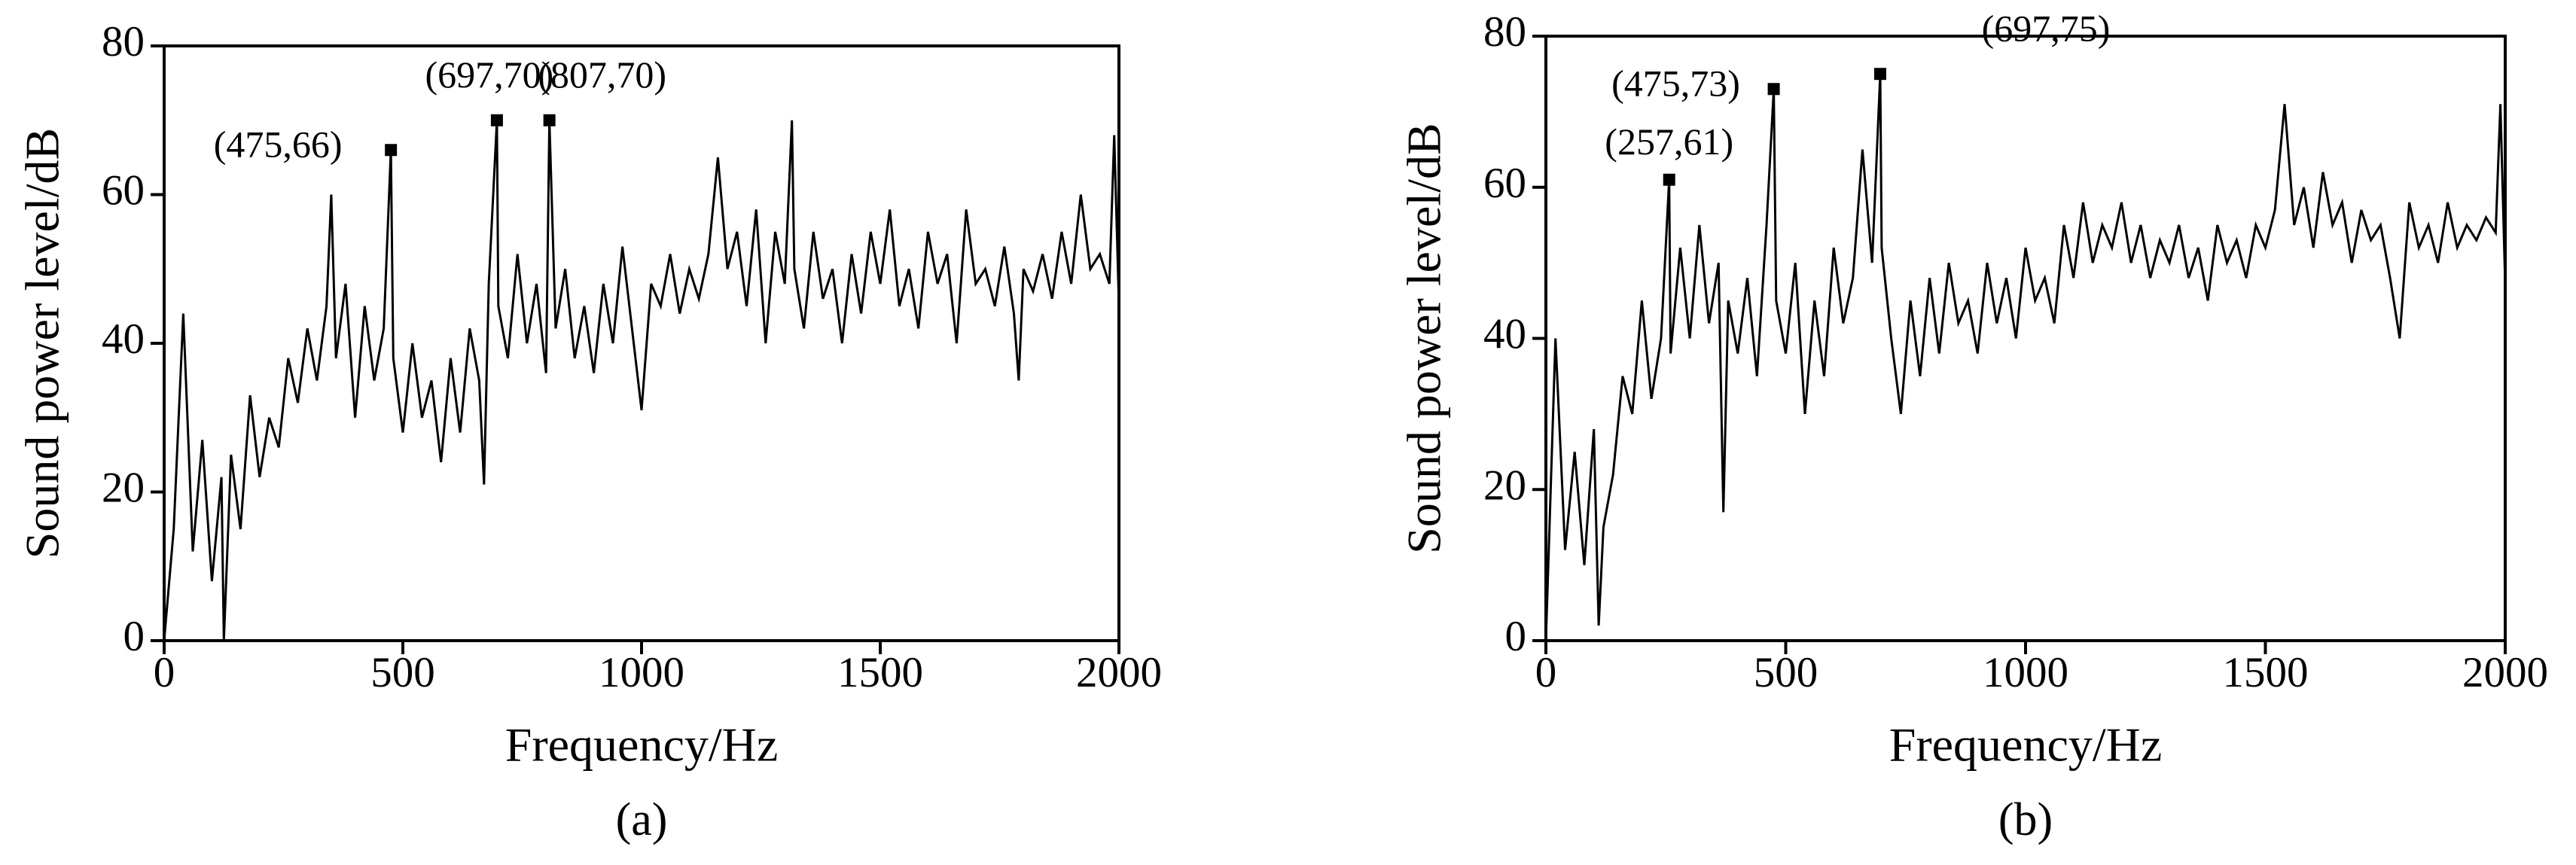 The width and height of the screenshot is (2576, 865). What do you see at coordinates (1669, 141) in the screenshot?
I see `peak-label: (257,61)` at bounding box center [1669, 141].